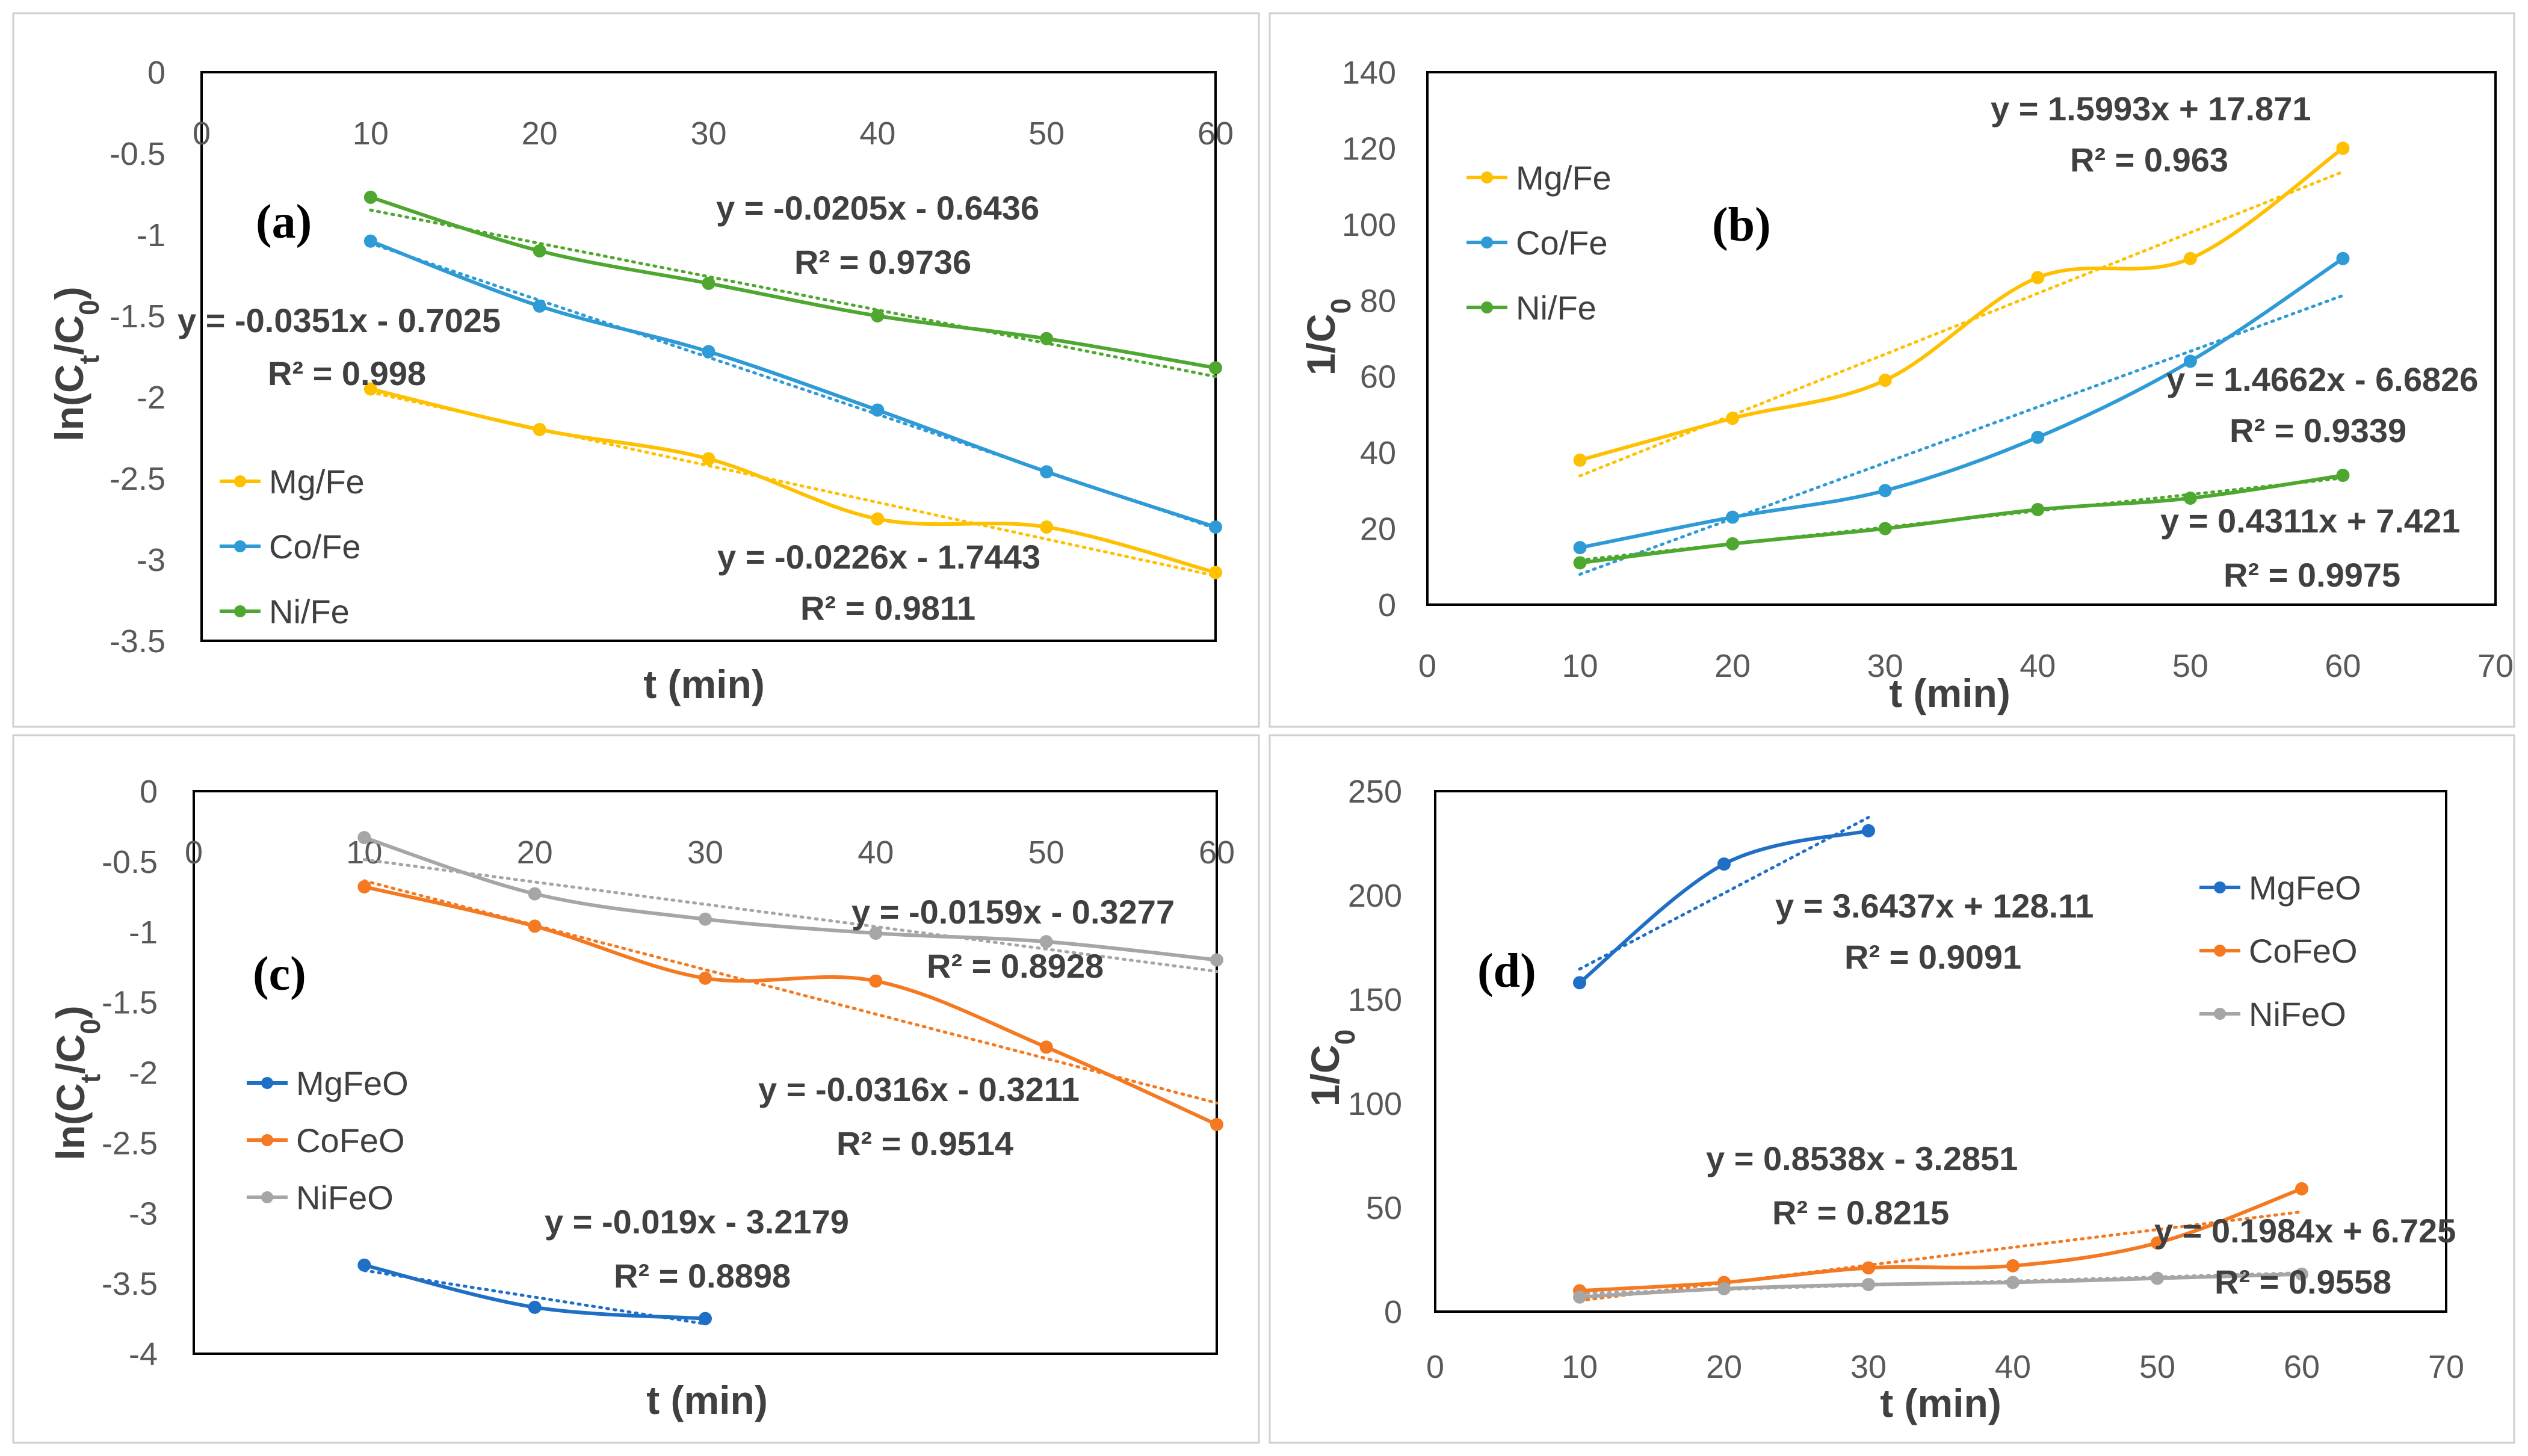 This screenshot has width=2528, height=1456. I want to click on panel-d-x-tick: 40, so click(2013, 1367).